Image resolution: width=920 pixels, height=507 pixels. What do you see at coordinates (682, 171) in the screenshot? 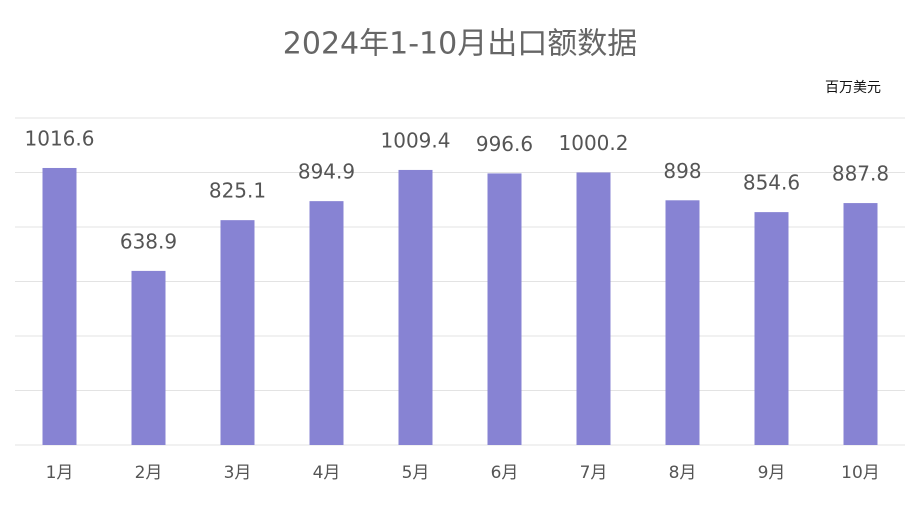
I see `value-label: 898` at bounding box center [682, 171].